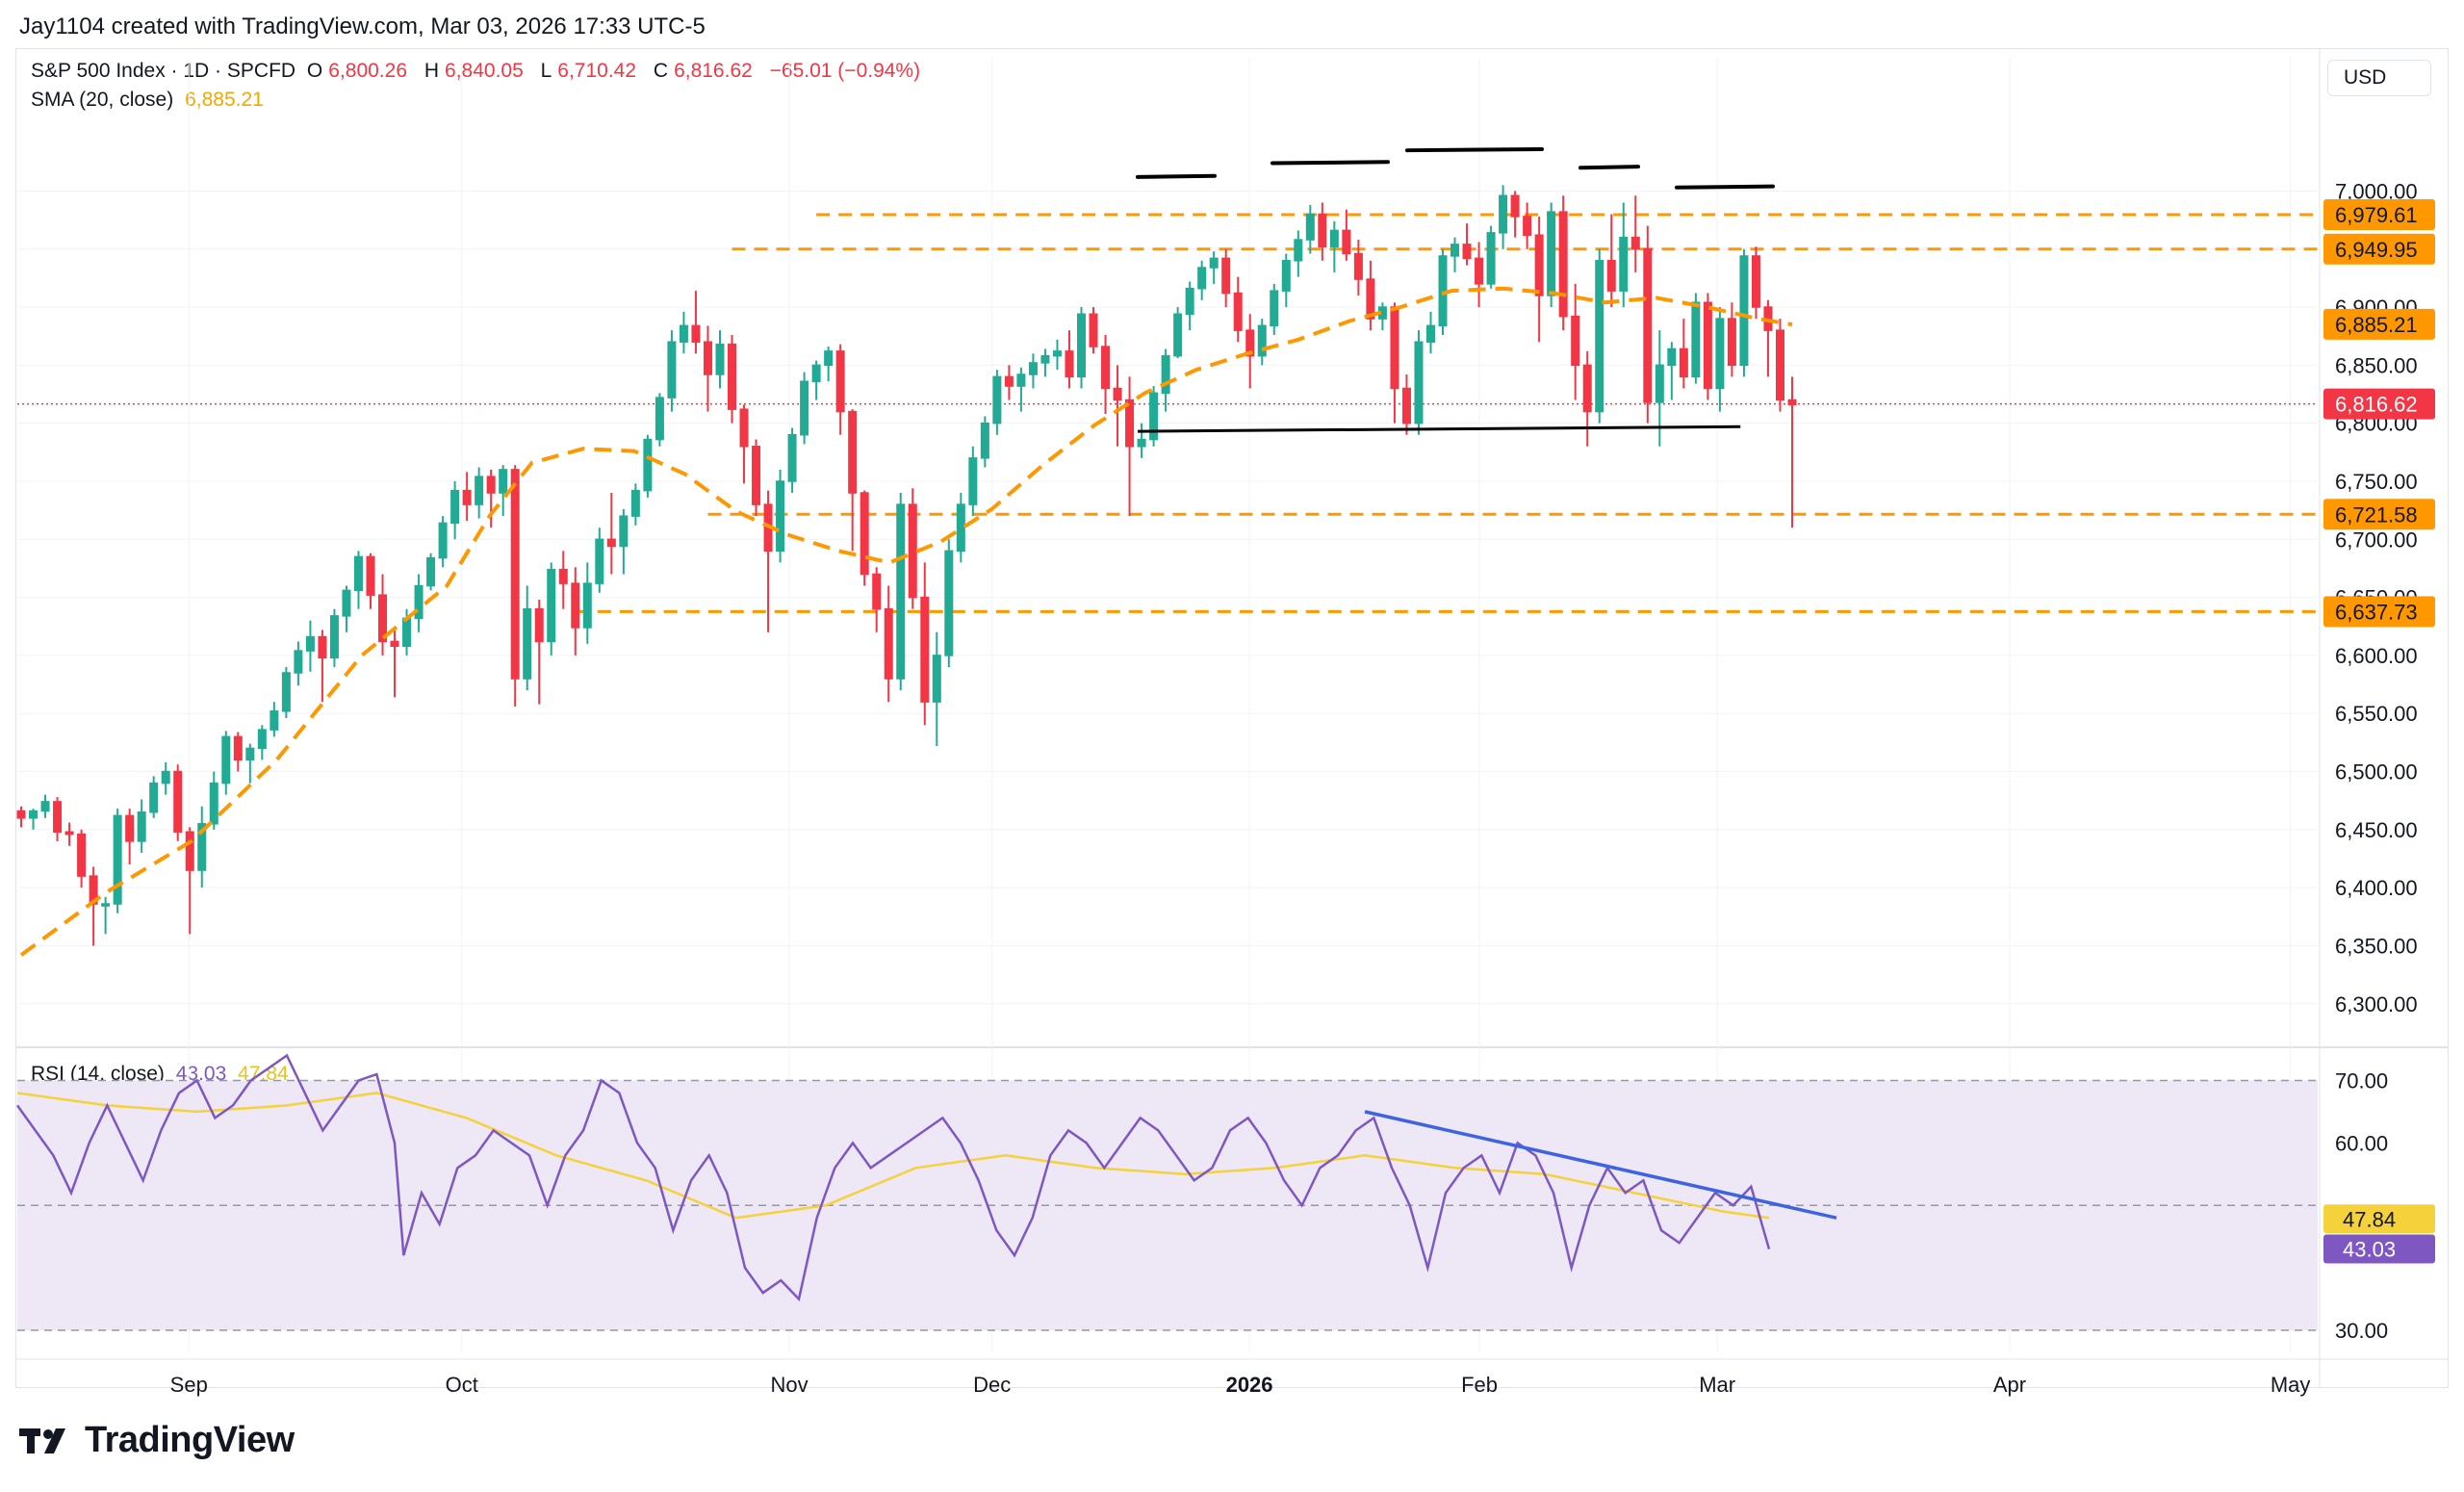  Describe the element at coordinates (263, 1074) in the screenshot. I see `rsi-ma-value: 47.84` at that location.